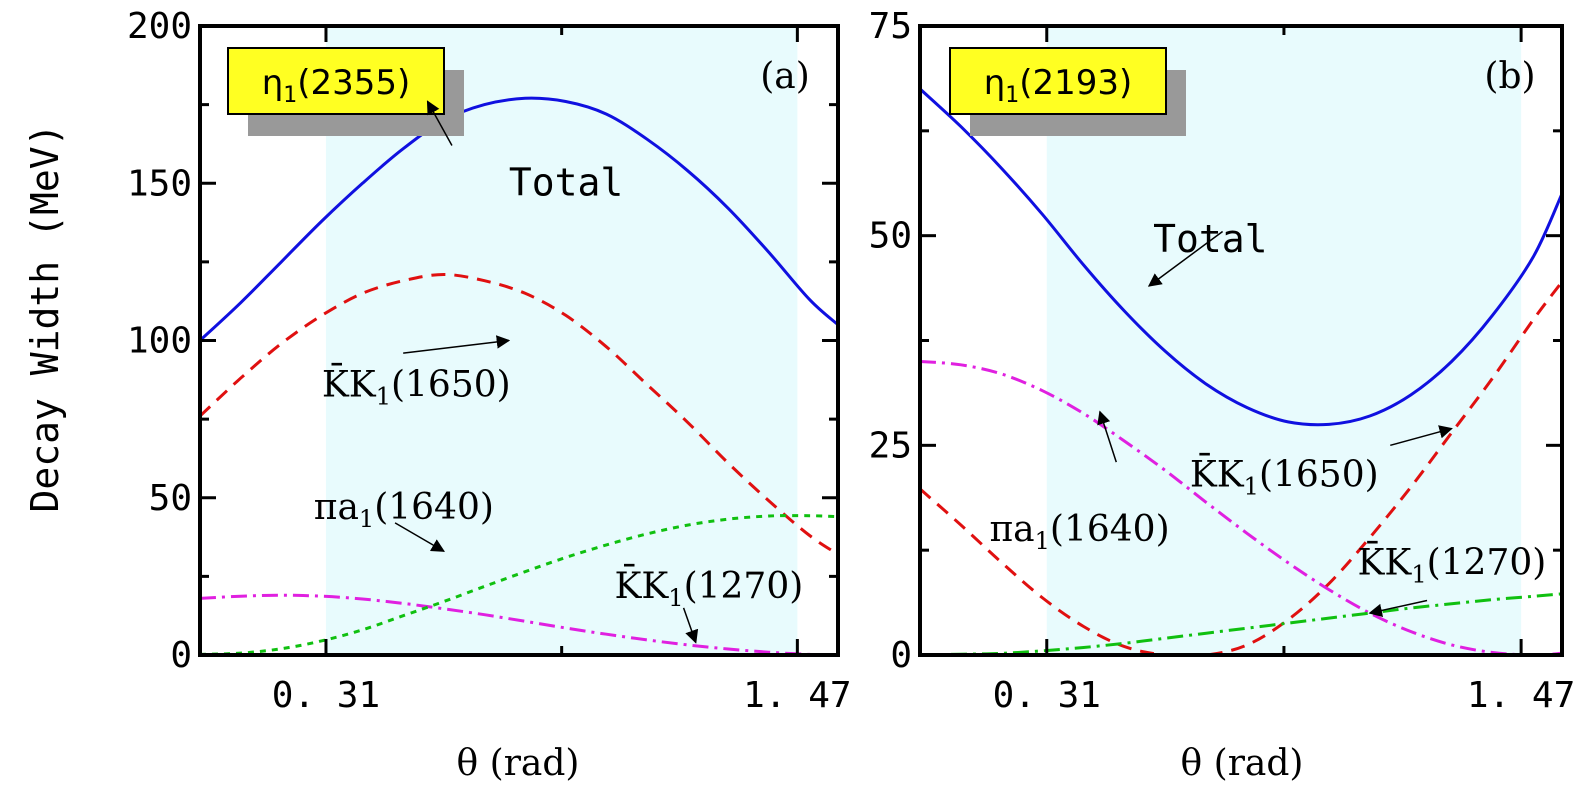 The image size is (1578, 800). What do you see at coordinates (890, 236) in the screenshot?
I see `y-tick-label-b: 50` at bounding box center [890, 236].